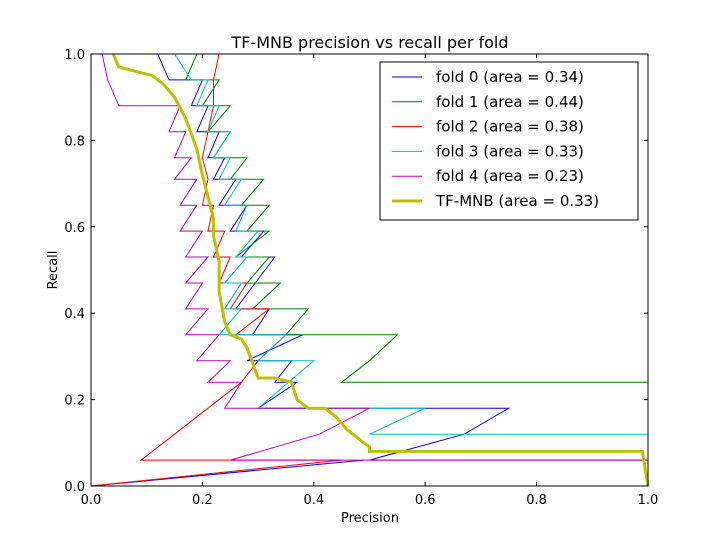  Describe the element at coordinates (648, 500) in the screenshot. I see `x-tick-label: 1.0` at that location.